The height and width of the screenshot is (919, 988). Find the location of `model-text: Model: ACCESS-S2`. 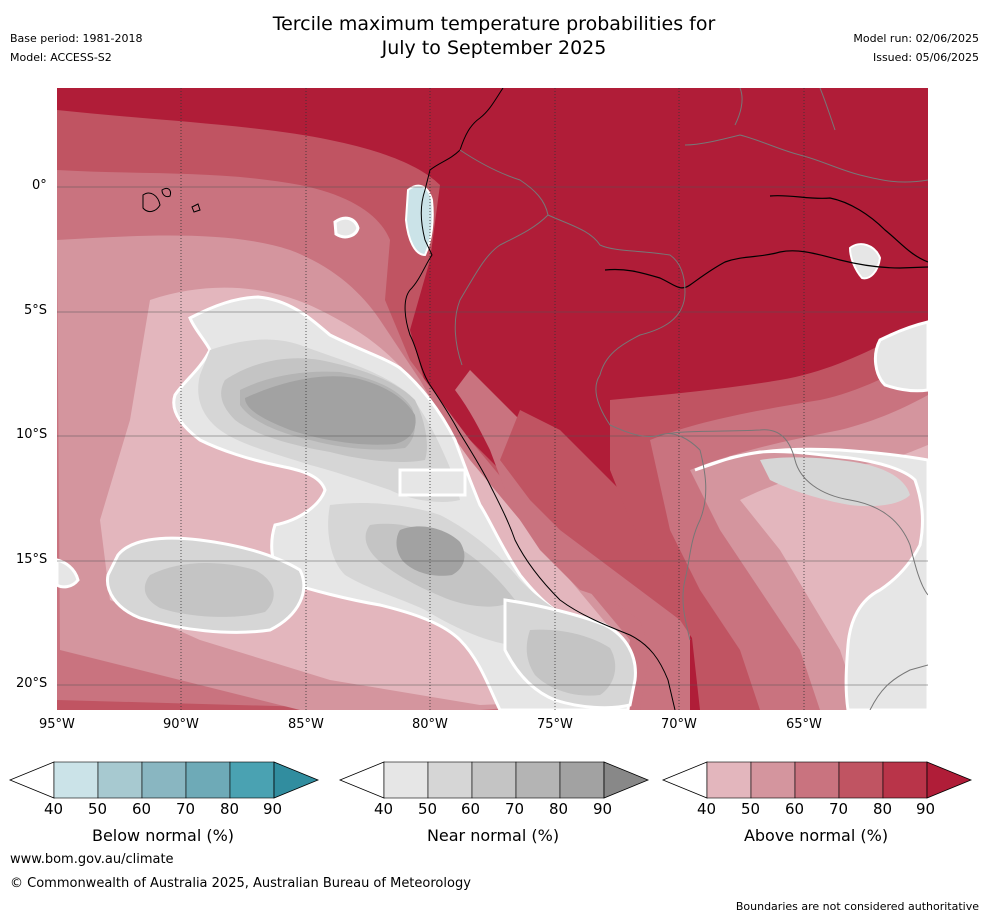

model-text: Model: ACCESS-S2 is located at coordinates (61, 57).